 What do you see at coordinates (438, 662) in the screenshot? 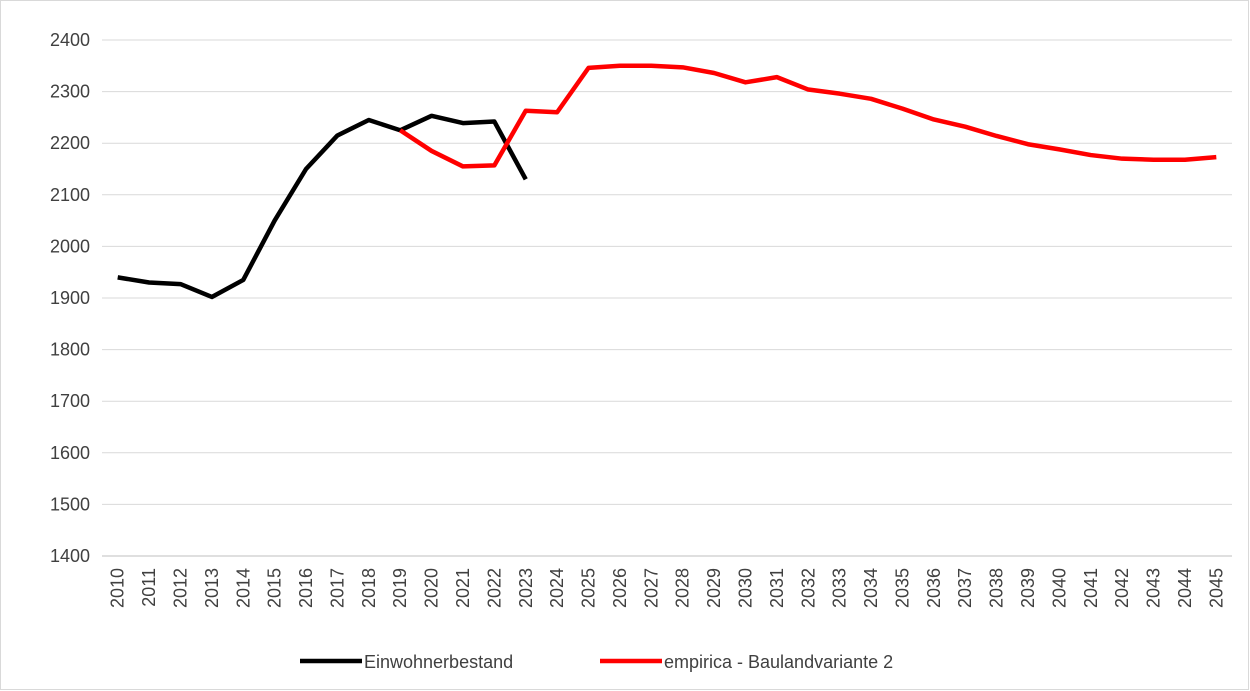
I see `legend-label: Einwohnerbestand` at bounding box center [438, 662].